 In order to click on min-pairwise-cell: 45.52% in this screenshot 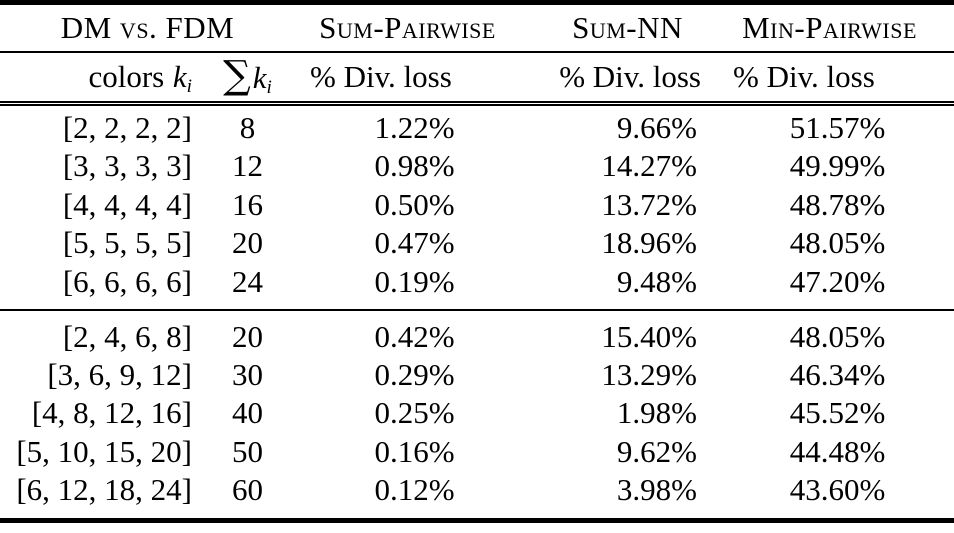, I will do `click(837, 413)`.